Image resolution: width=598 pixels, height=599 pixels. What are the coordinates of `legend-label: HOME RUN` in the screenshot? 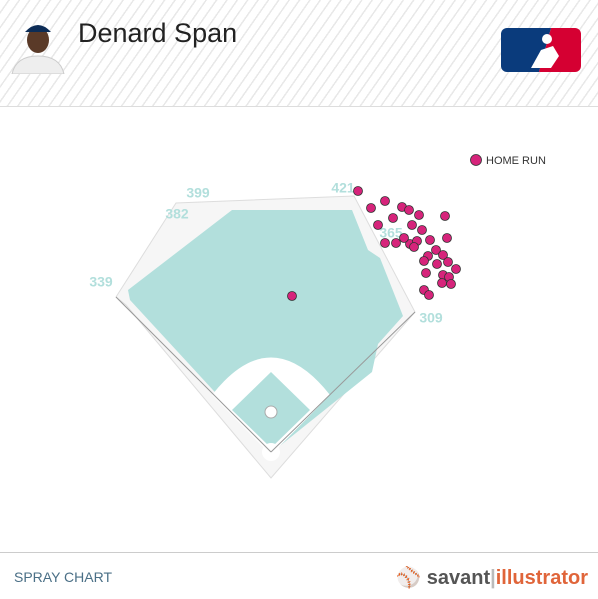 It's located at (516, 161).